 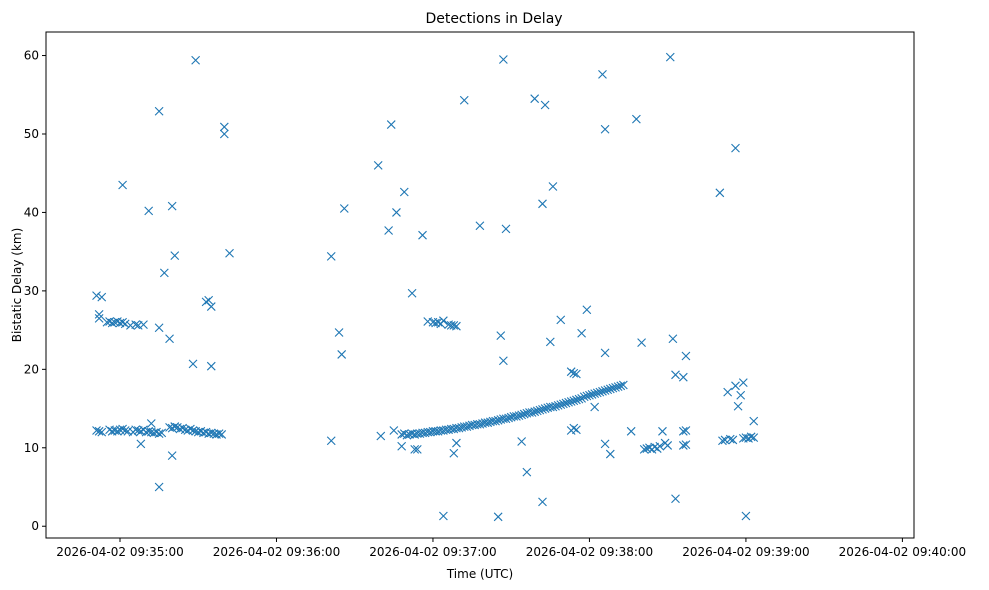 What do you see at coordinates (276, 552) in the screenshot?
I see `x-tick-label: 2026-04-02 09:36:00` at bounding box center [276, 552].